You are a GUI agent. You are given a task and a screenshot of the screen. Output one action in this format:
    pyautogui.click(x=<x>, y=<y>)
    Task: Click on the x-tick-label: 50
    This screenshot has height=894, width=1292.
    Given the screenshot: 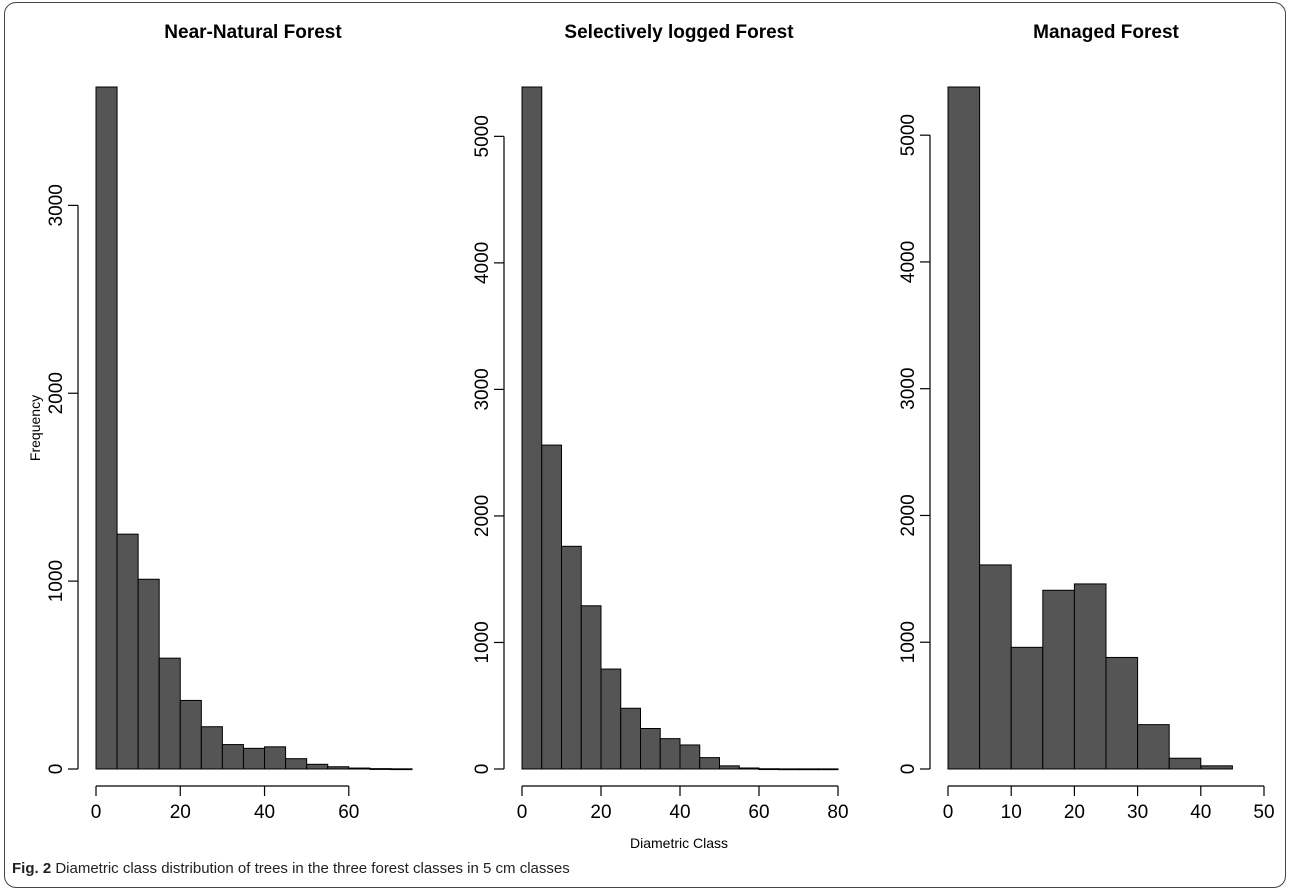 What is the action you would take?
    pyautogui.click(x=1263, y=812)
    